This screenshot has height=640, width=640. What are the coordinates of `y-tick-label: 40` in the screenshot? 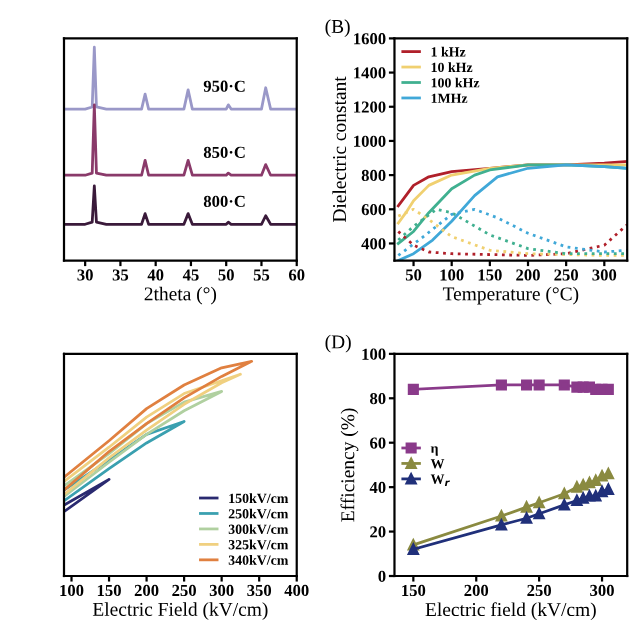 It's located at (377, 487).